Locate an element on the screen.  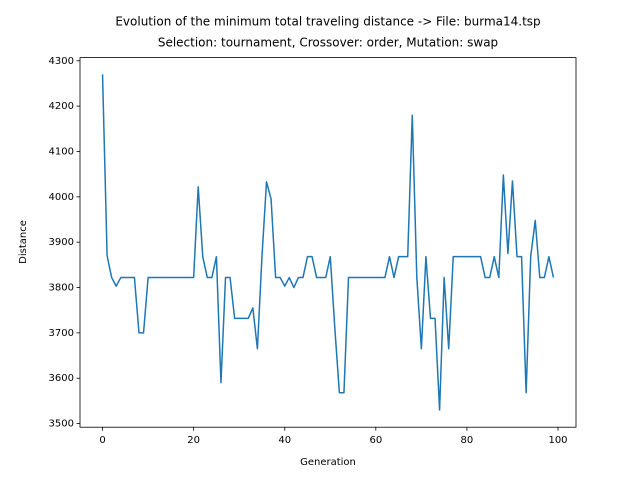
y-tick-label: 3900 is located at coordinates (61, 242).